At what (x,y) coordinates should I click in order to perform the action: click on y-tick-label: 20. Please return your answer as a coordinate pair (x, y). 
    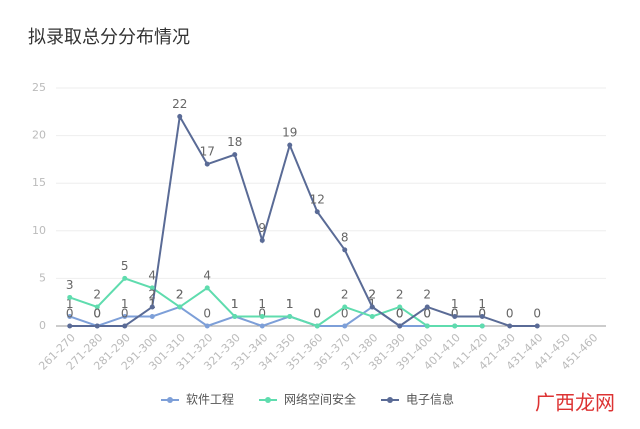
    Looking at the image, I should click on (39, 135).